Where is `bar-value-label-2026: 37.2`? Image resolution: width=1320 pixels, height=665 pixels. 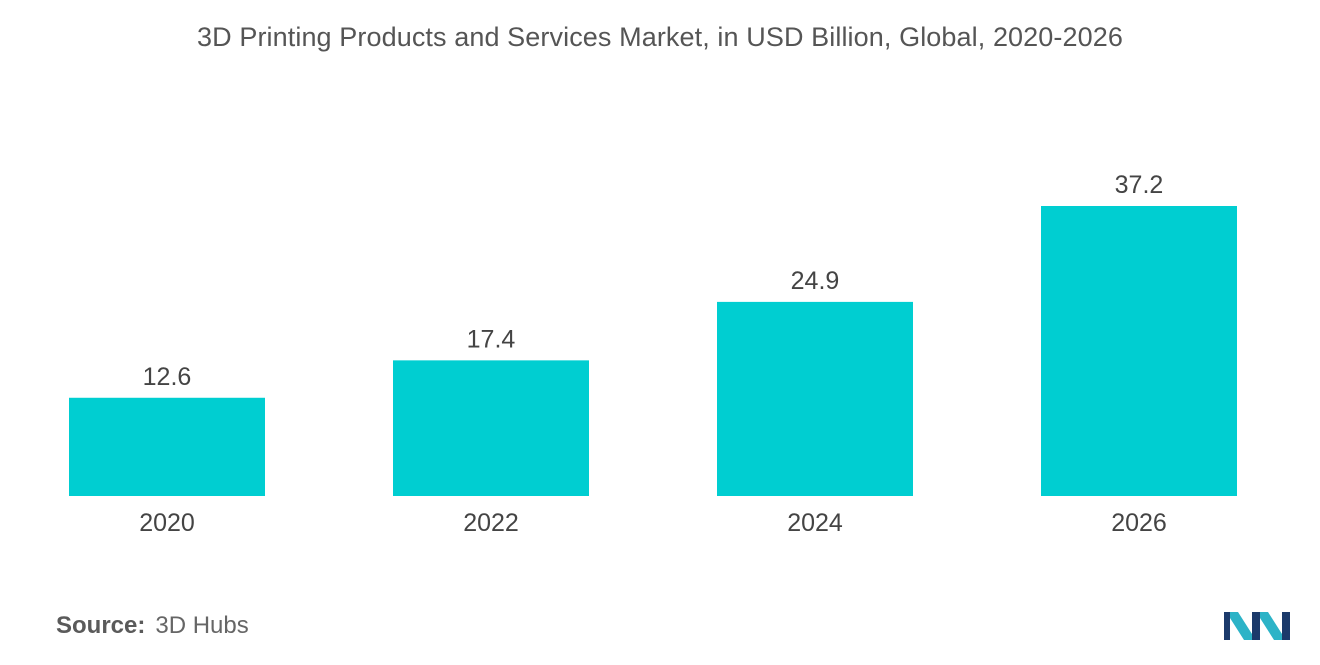 bar-value-label-2026: 37.2 is located at coordinates (1139, 185).